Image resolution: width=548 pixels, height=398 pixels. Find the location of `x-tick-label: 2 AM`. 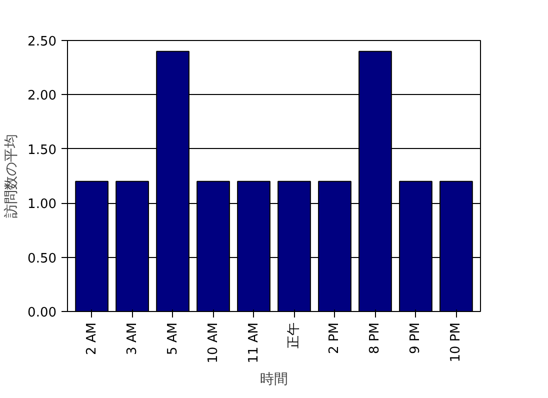

x-tick-label: 2 AM is located at coordinates (92, 339).